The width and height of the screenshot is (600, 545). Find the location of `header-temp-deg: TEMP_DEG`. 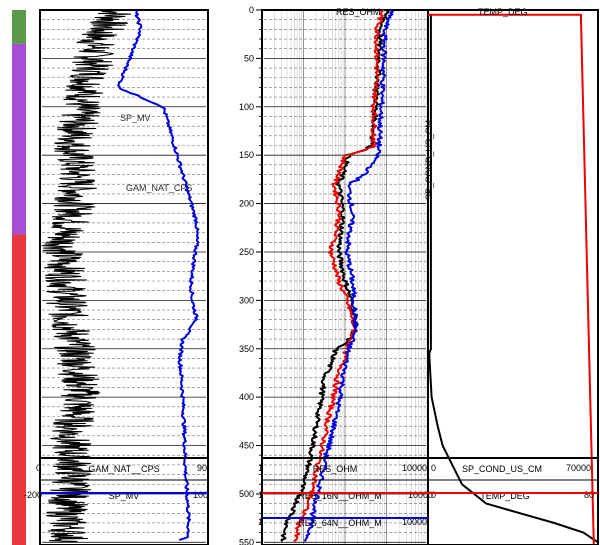

header-temp-deg: TEMP_DEG is located at coordinates (503, 12).